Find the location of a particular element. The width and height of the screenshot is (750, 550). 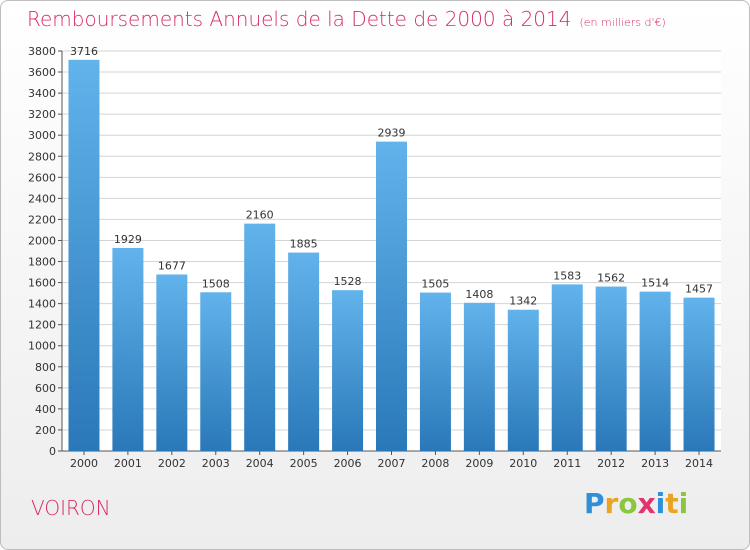

y-tick-label: 1200 is located at coordinates (42, 325).